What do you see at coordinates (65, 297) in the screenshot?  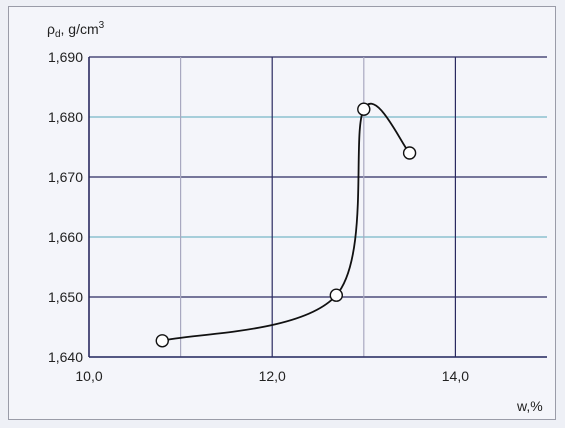 I see `y-tick-label: 1,650` at bounding box center [65, 297].